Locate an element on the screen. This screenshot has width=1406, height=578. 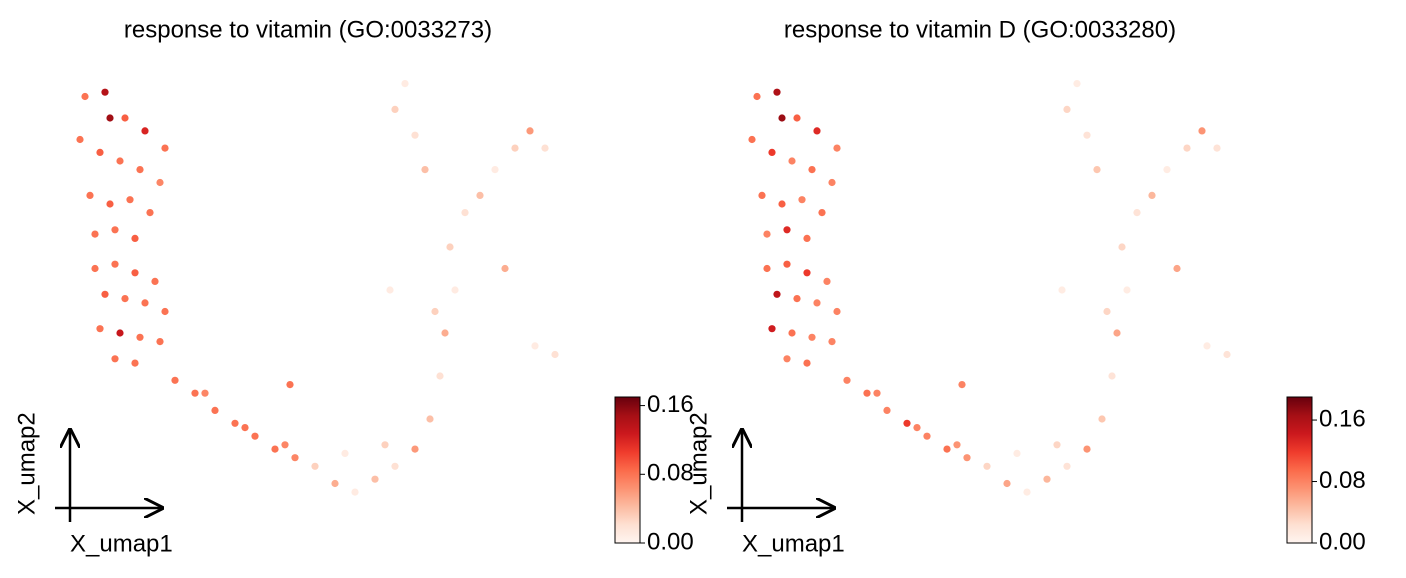
y-axis-label: X_umap2 is located at coordinates (698, 463).